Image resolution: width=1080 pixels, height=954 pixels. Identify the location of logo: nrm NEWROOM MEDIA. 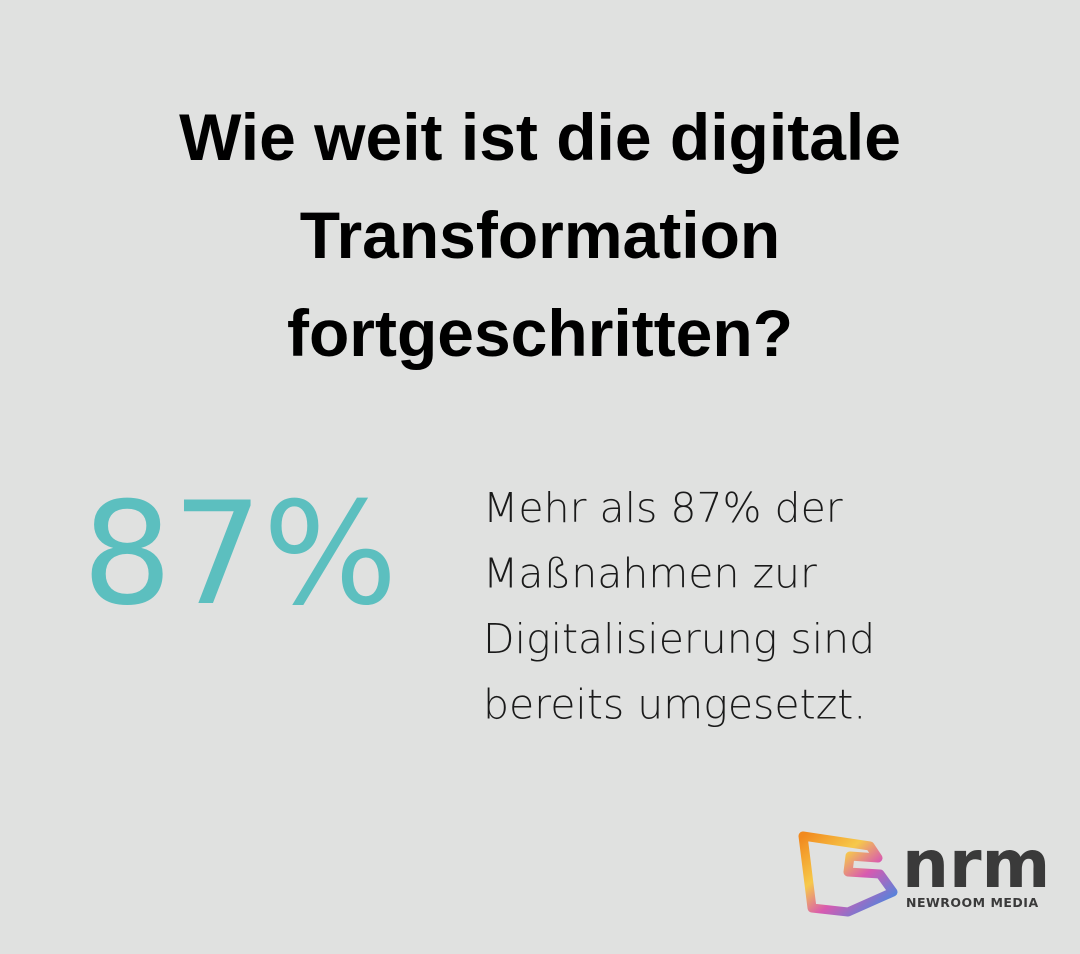
(924, 871).